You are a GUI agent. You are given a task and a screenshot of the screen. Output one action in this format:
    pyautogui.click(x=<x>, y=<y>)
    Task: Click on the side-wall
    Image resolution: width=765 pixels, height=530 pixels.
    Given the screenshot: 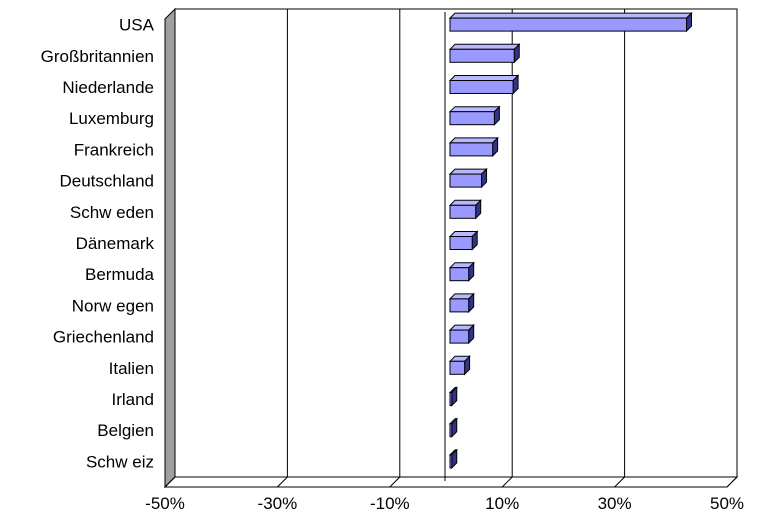 What is the action you would take?
    pyautogui.click(x=170, y=248)
    